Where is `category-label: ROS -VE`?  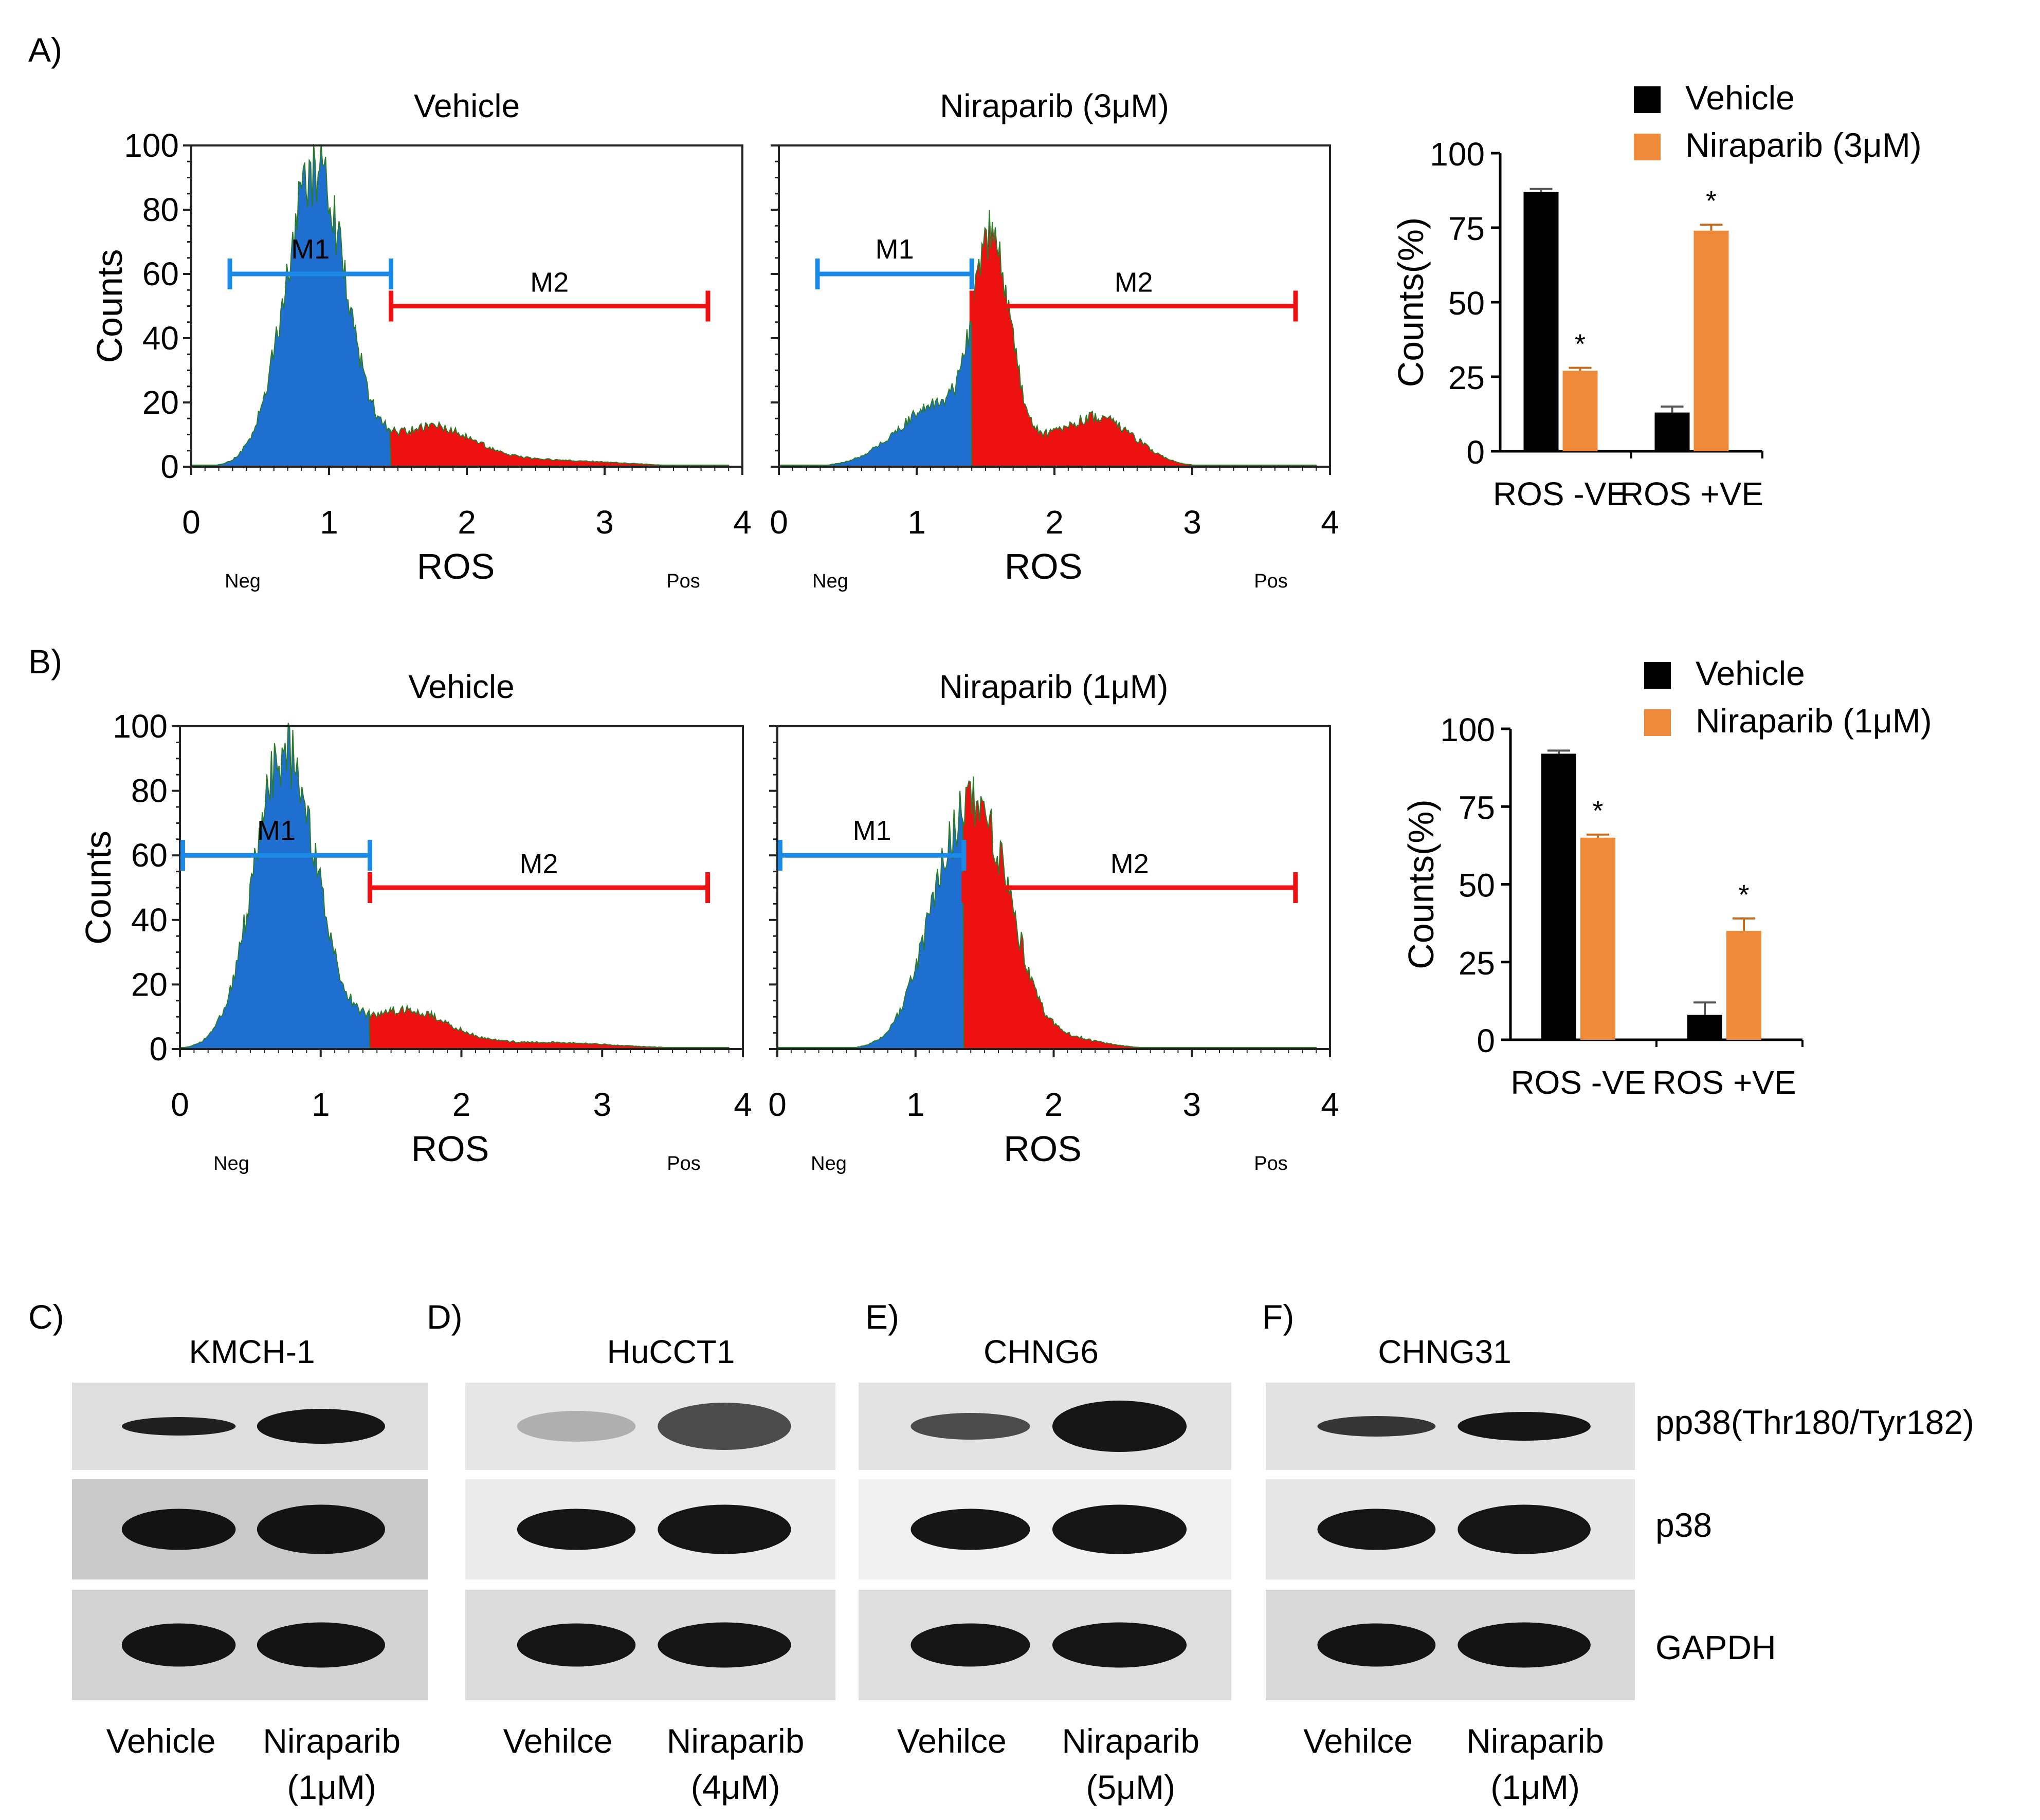 category-label: ROS -VE is located at coordinates (1561, 493).